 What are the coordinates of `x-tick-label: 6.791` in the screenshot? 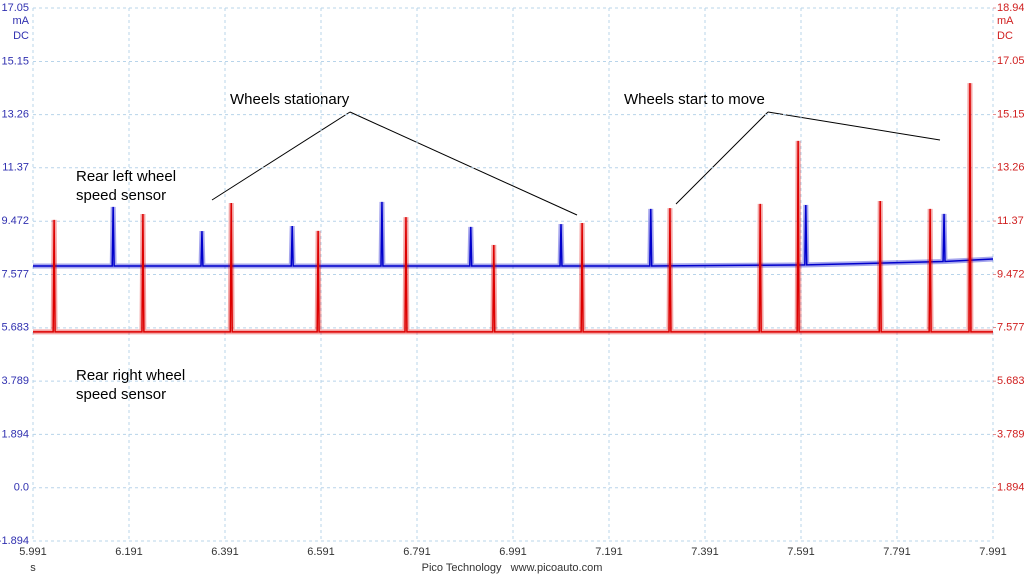 It's located at (417, 552).